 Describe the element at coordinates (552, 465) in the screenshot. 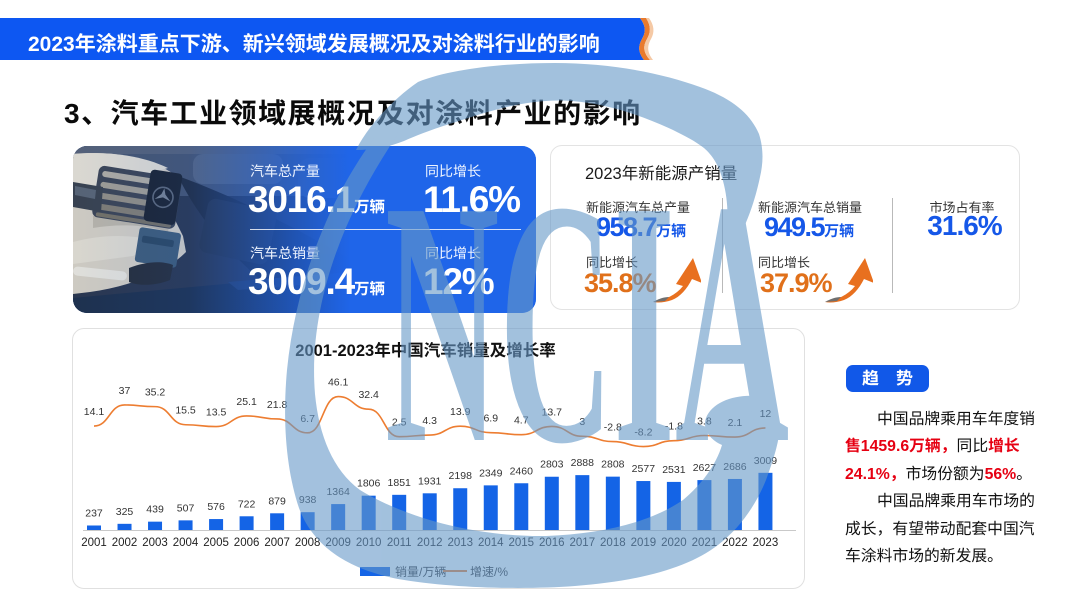

I see `svg-text: 2803` at that location.